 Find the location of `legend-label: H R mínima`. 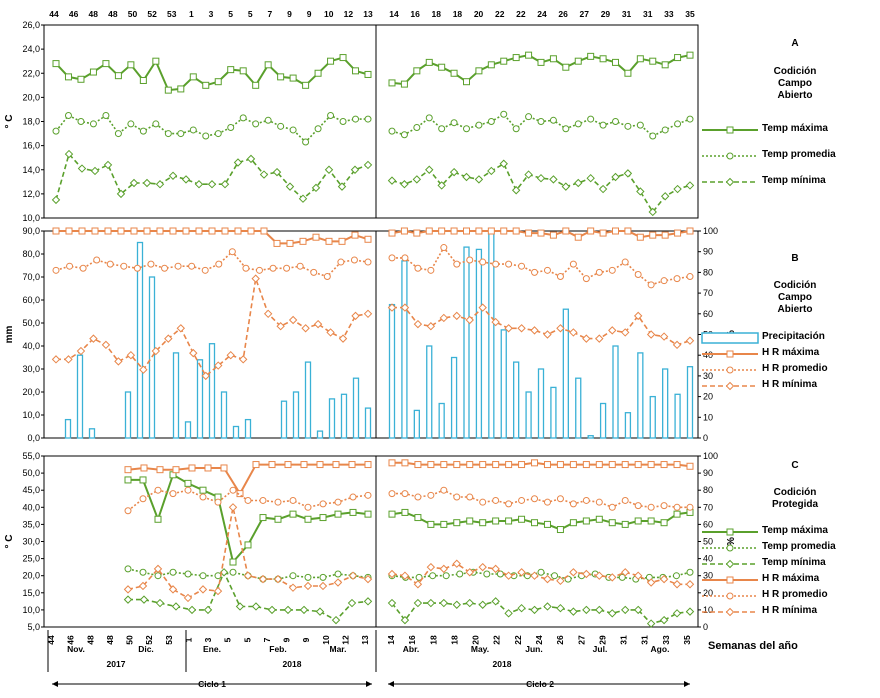

legend-label: H R mínima is located at coordinates (790, 384).